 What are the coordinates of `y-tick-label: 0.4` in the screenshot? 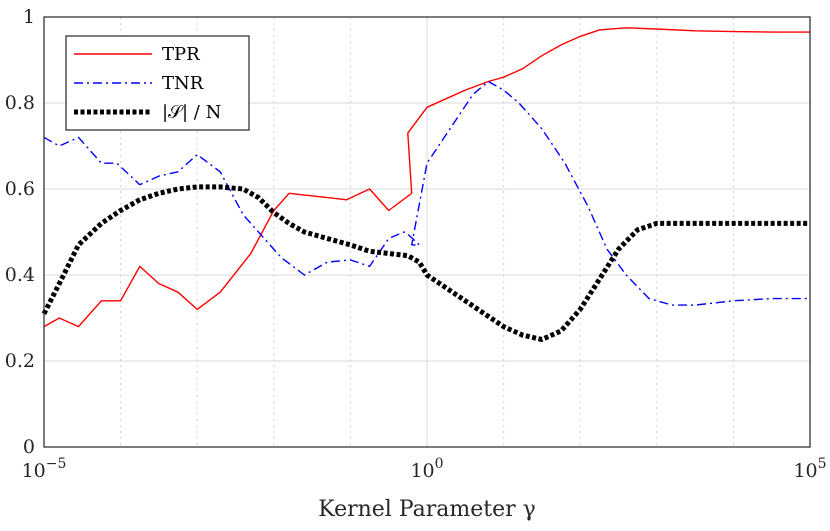 It's located at (20, 275).